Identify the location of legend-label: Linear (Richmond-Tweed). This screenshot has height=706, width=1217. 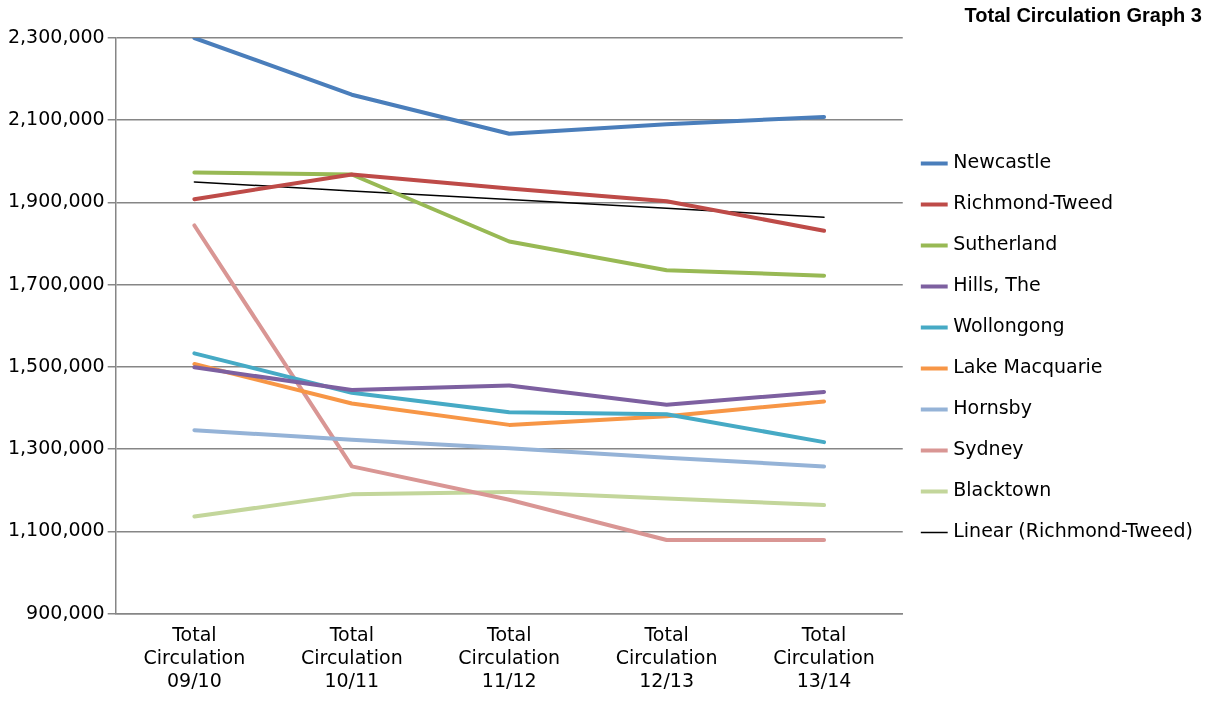
(1073, 530).